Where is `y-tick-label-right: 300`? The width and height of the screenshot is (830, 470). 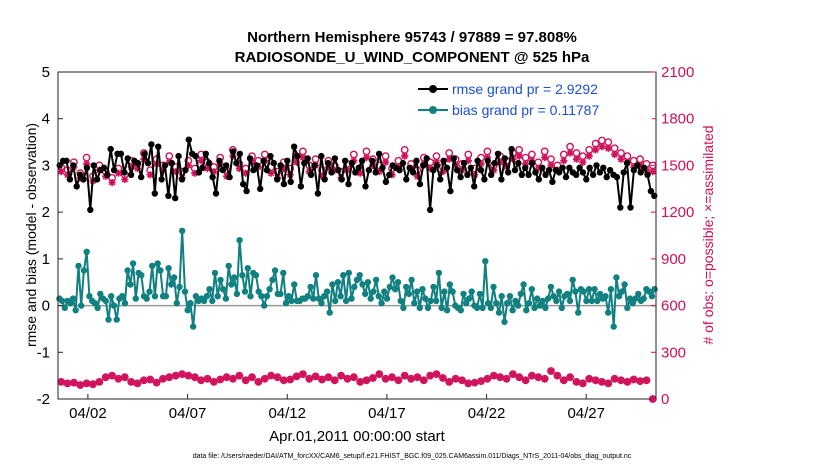 y-tick-label-right: 300 is located at coordinates (673, 352).